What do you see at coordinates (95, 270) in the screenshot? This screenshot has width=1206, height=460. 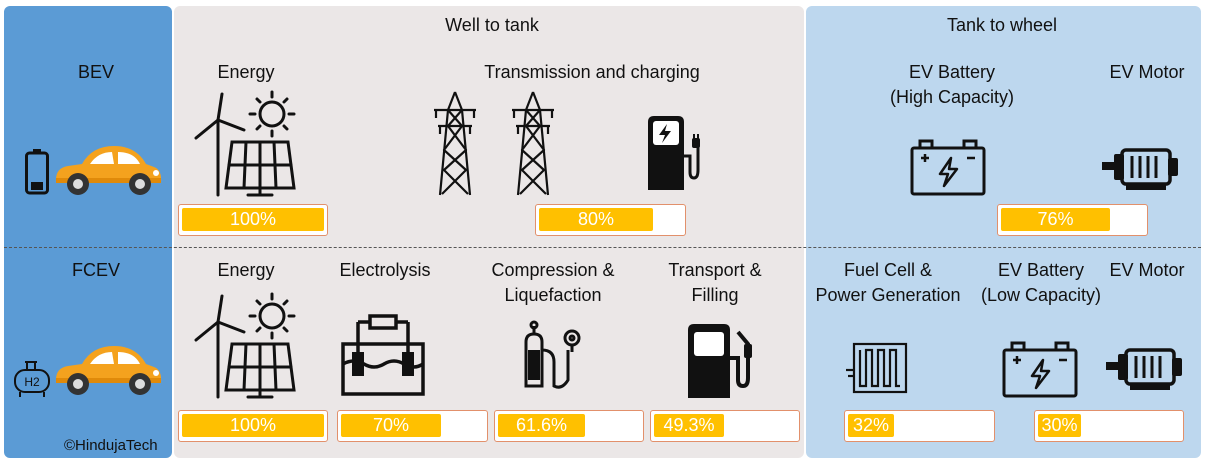 I see `fcev-label: FCEV` at bounding box center [95, 270].